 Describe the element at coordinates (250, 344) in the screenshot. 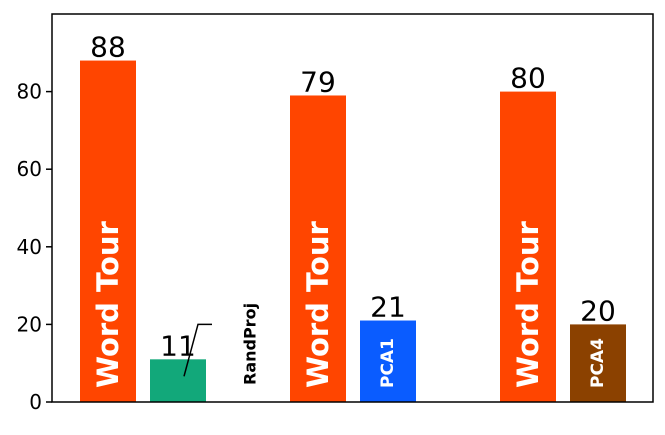

I see `bar-name-label: RandProj` at that location.